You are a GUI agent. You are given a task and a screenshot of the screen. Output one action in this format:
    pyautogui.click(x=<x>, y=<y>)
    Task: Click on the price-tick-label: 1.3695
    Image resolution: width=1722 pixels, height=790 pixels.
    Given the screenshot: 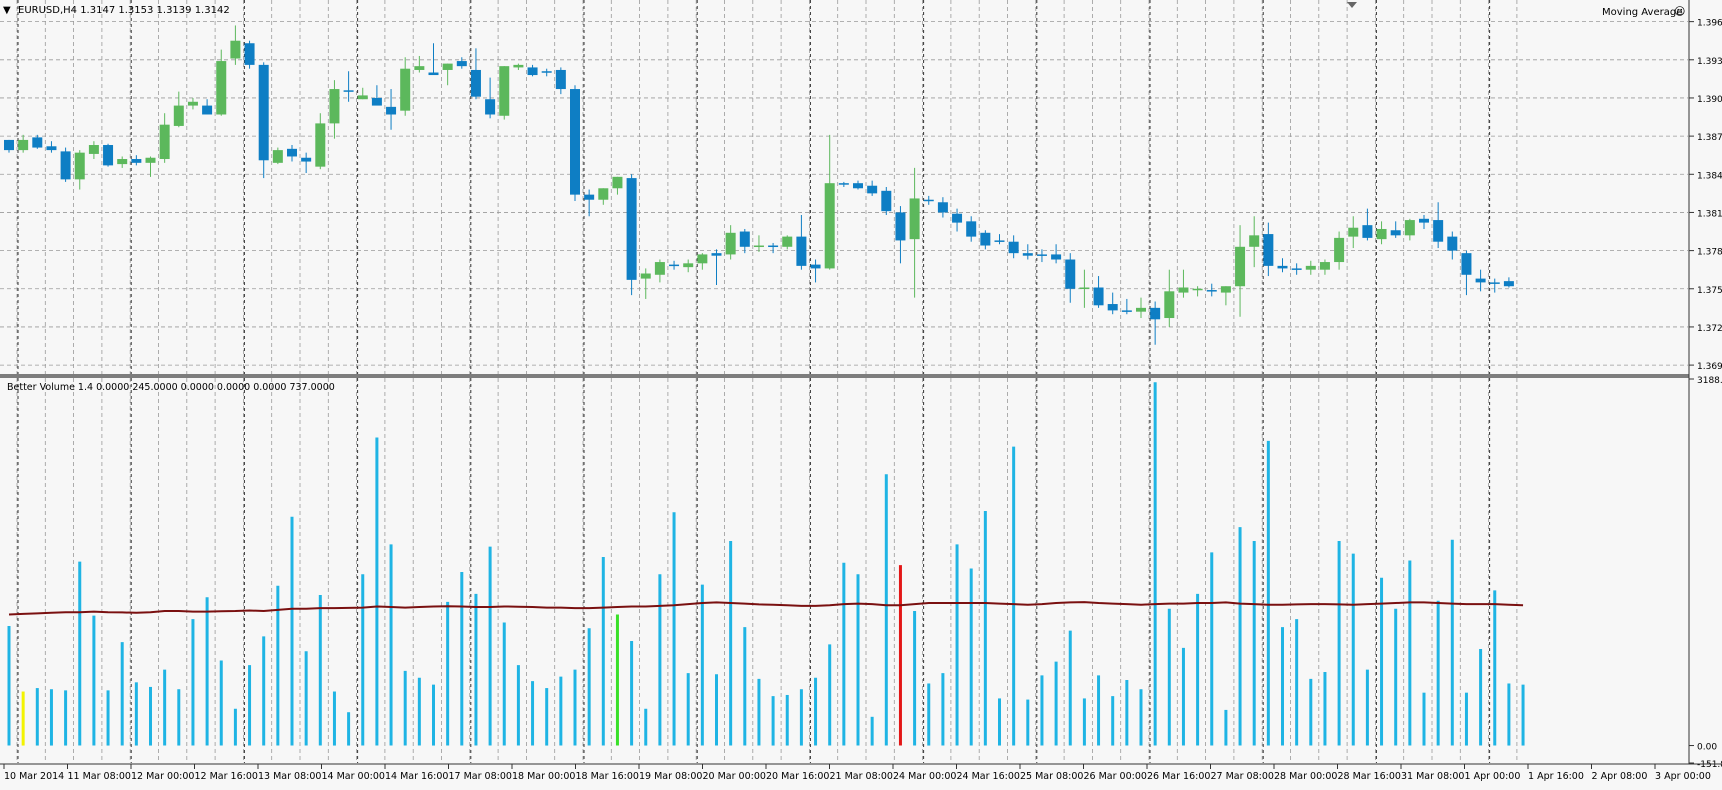 What is the action you would take?
    pyautogui.click(x=1709, y=367)
    